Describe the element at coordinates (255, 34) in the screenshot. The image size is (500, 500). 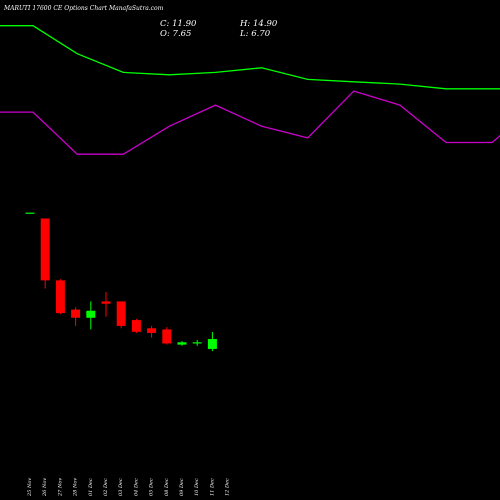
I see `low-value: L: 6.70` at that location.